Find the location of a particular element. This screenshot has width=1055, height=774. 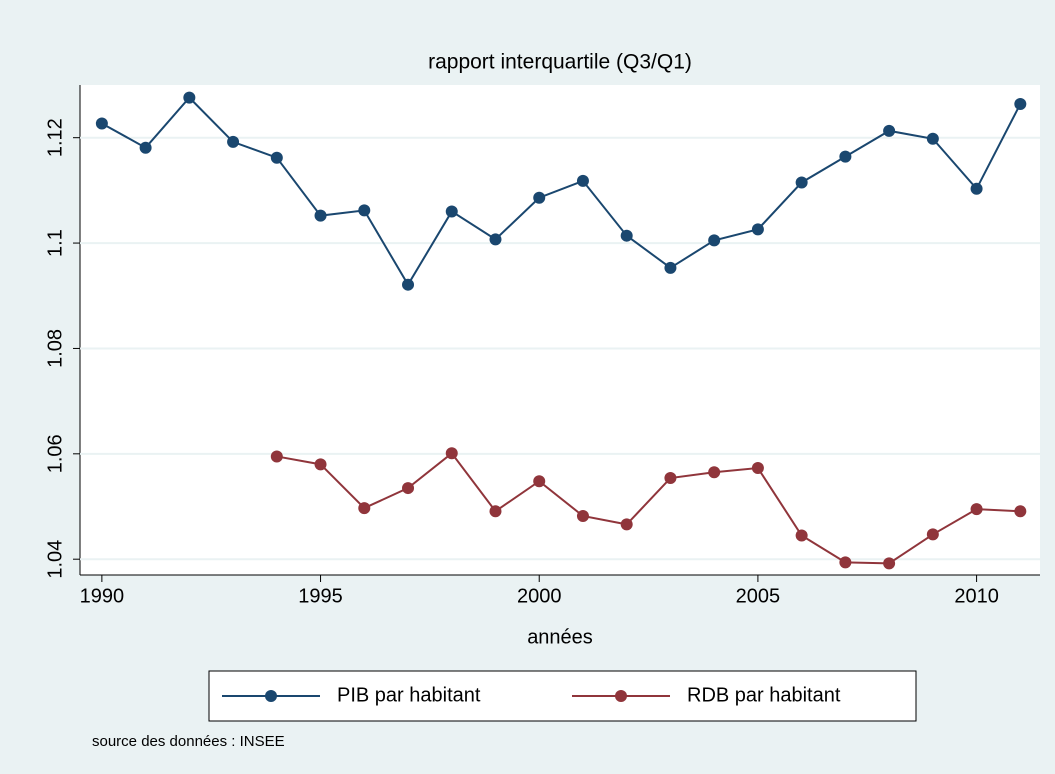

x-tick-label: 2005 is located at coordinates (758, 596).